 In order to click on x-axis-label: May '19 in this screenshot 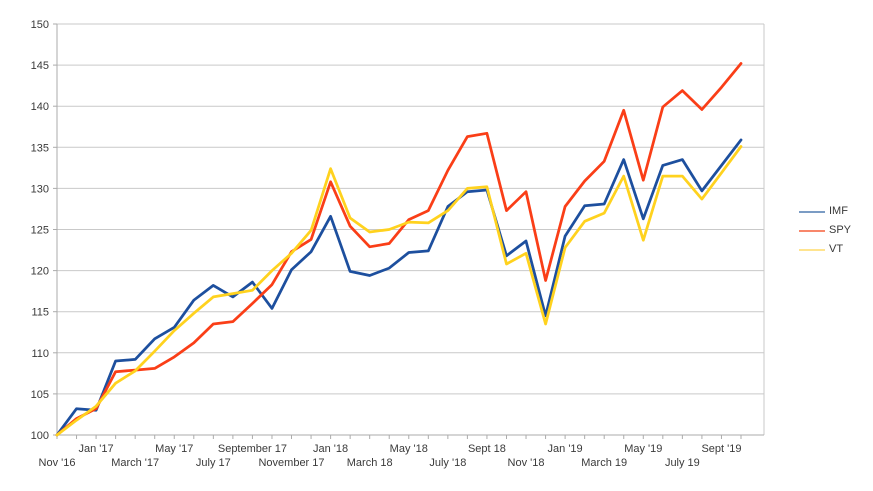, I will do `click(643, 449)`.